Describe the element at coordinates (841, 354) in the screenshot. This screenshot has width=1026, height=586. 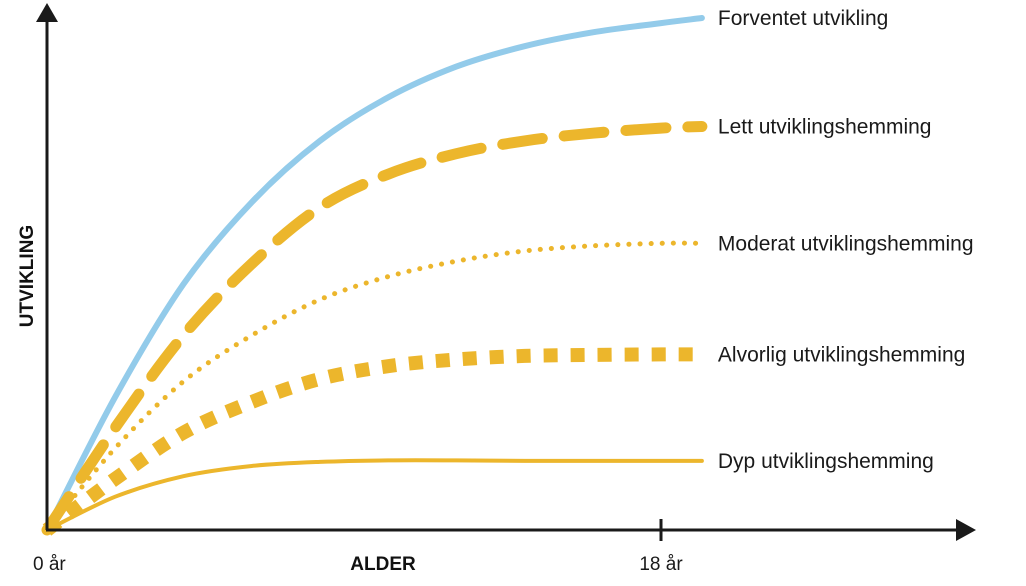
I see `series-label-4: Alvorlig utviklingshemming` at that location.